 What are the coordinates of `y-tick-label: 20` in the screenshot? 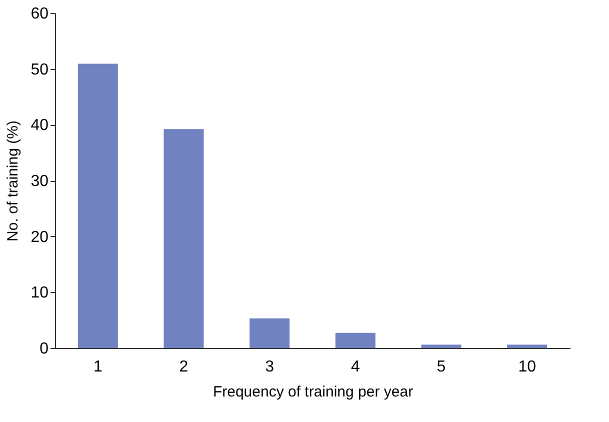 It's located at (39, 237).